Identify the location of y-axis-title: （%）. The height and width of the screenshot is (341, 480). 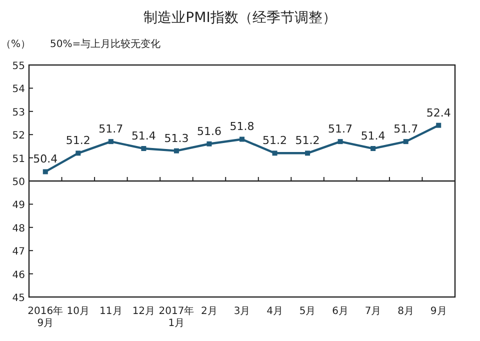
(16, 44).